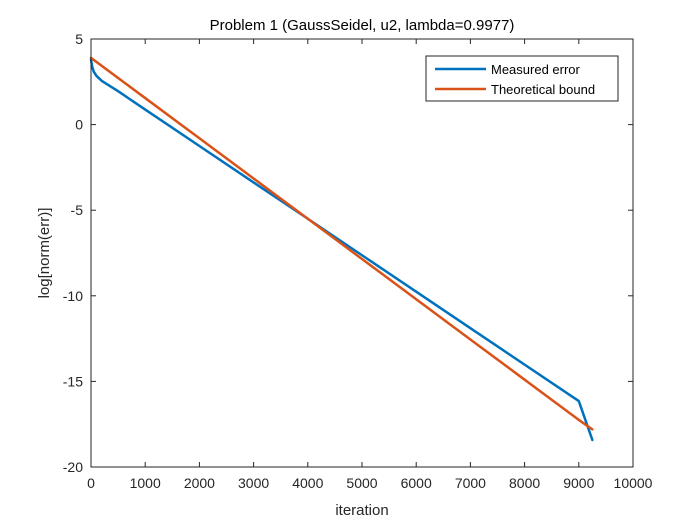  I want to click on legend: Measured error Theoretical bound, so click(522, 78).